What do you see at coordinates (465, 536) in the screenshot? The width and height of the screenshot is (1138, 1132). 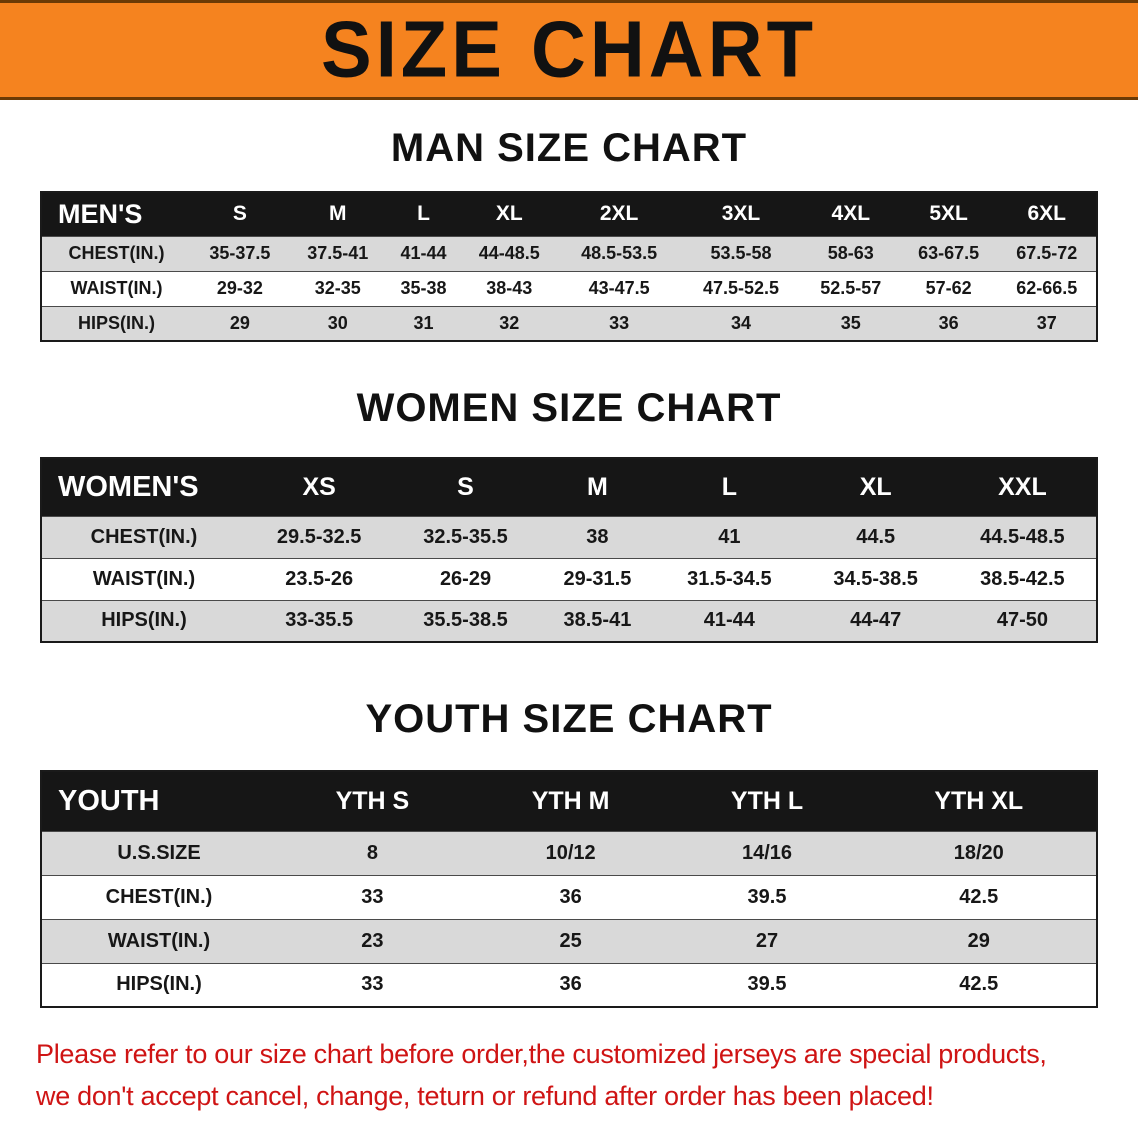 I see `measurement-value: 32.5-35.5` at bounding box center [465, 536].